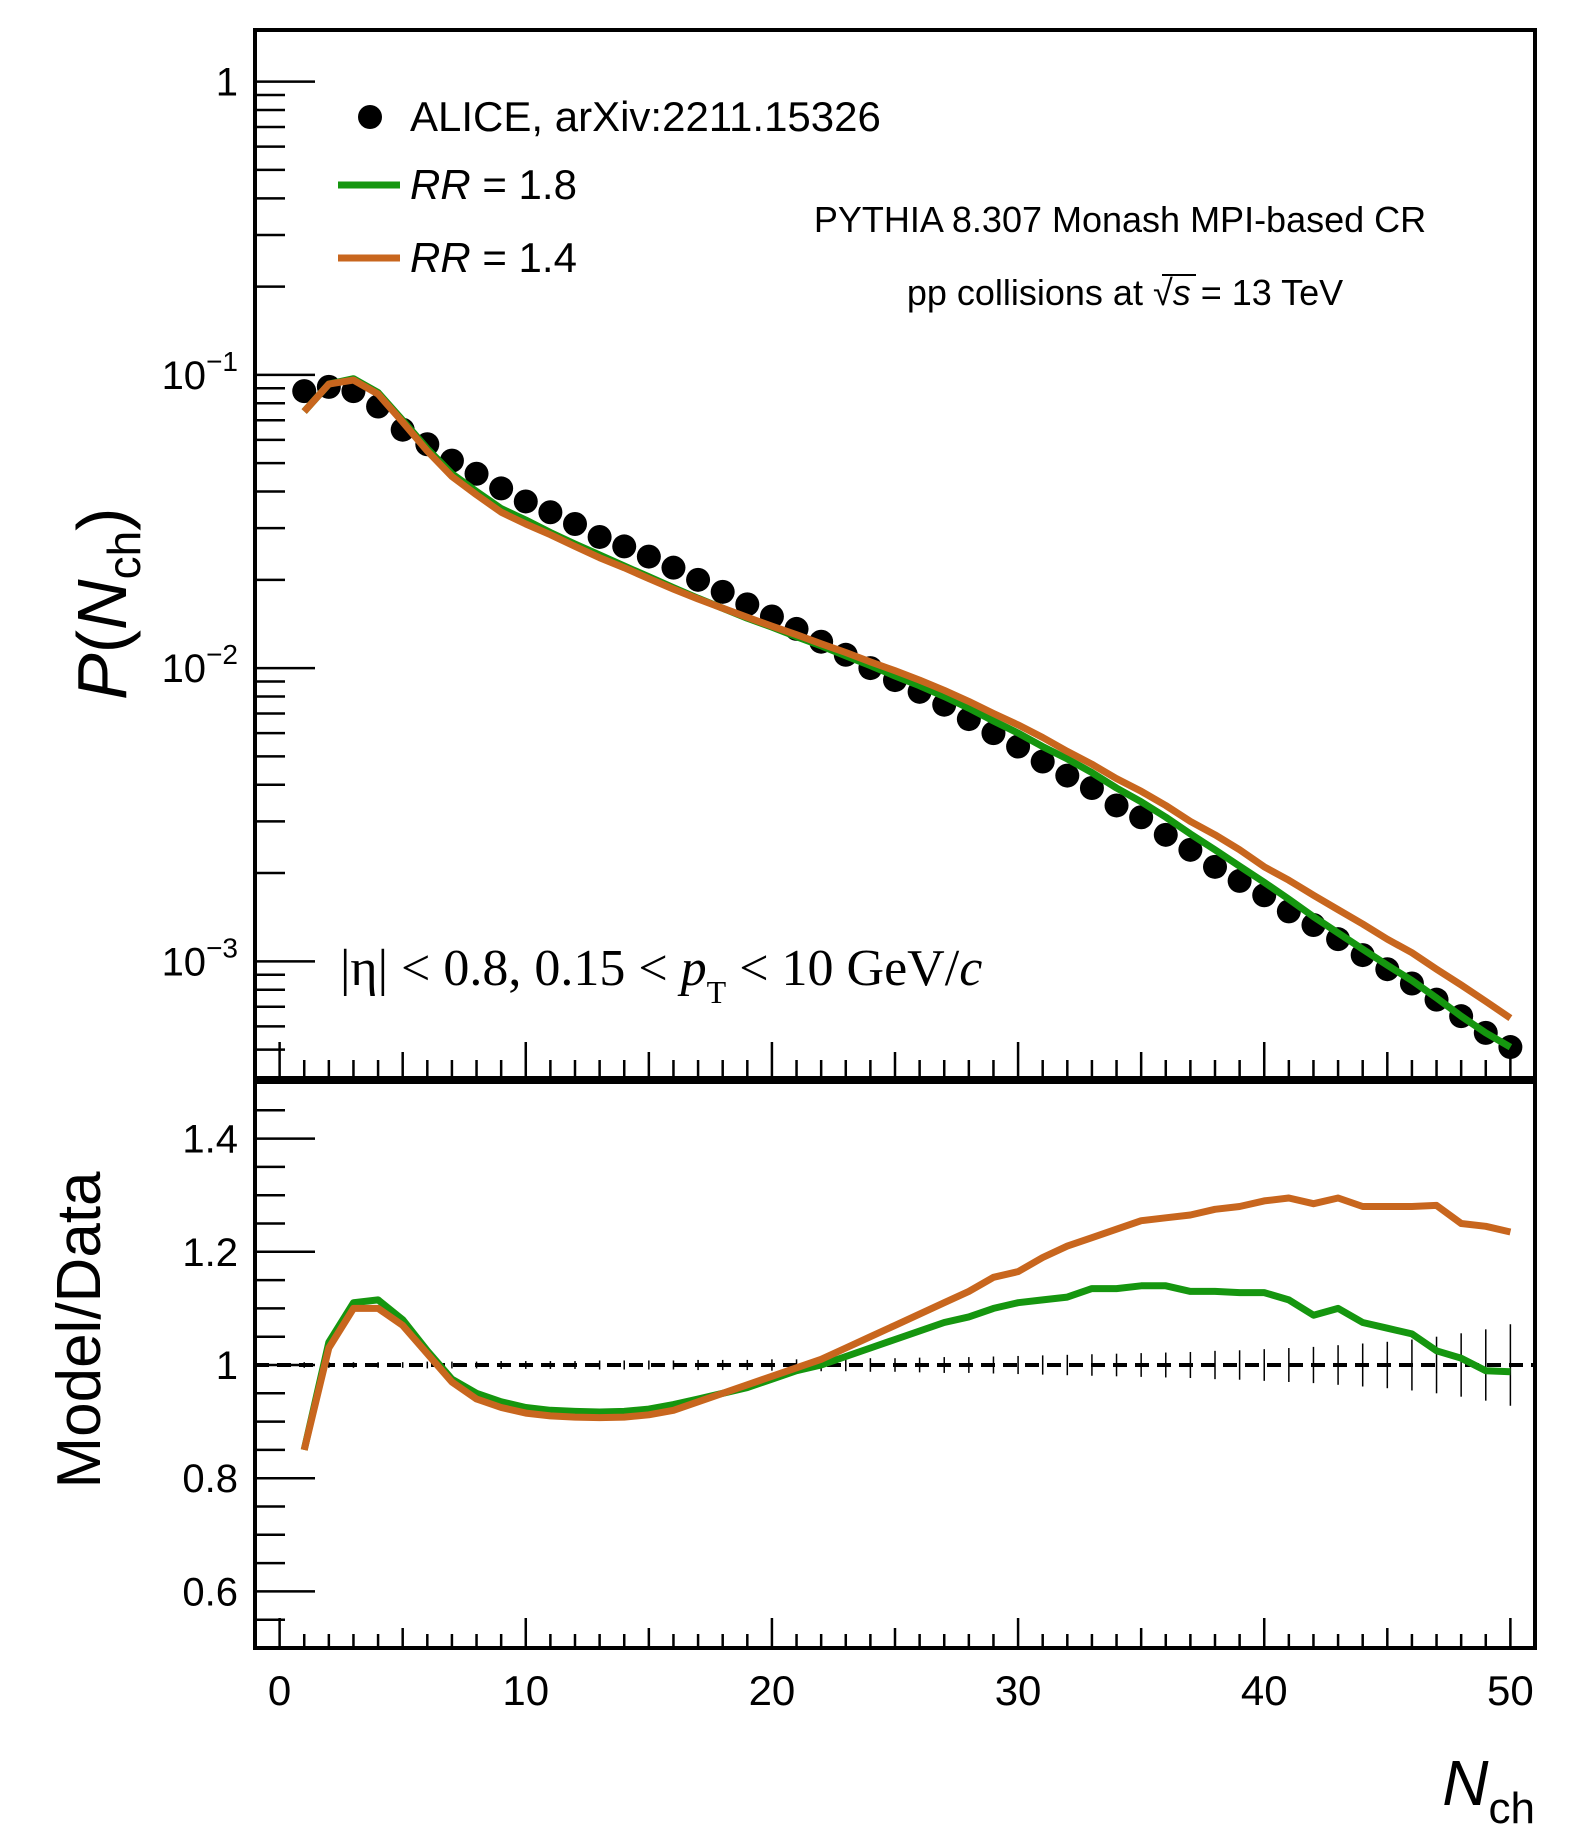  I want to click on legend-rr18-space, so click(477, 184).